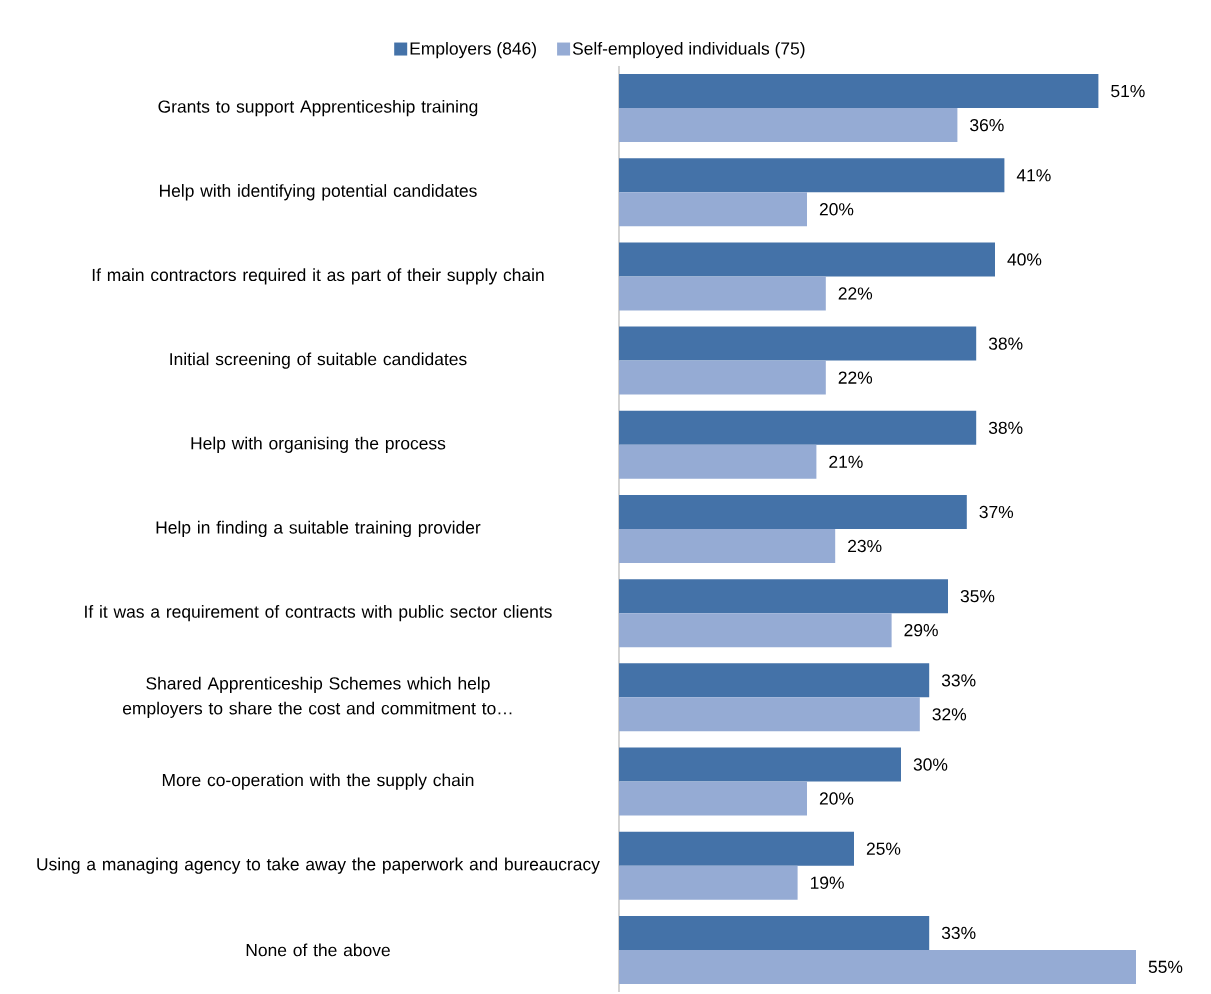 This screenshot has width=1211, height=994. I want to click on data-label: 23%, so click(865, 546).